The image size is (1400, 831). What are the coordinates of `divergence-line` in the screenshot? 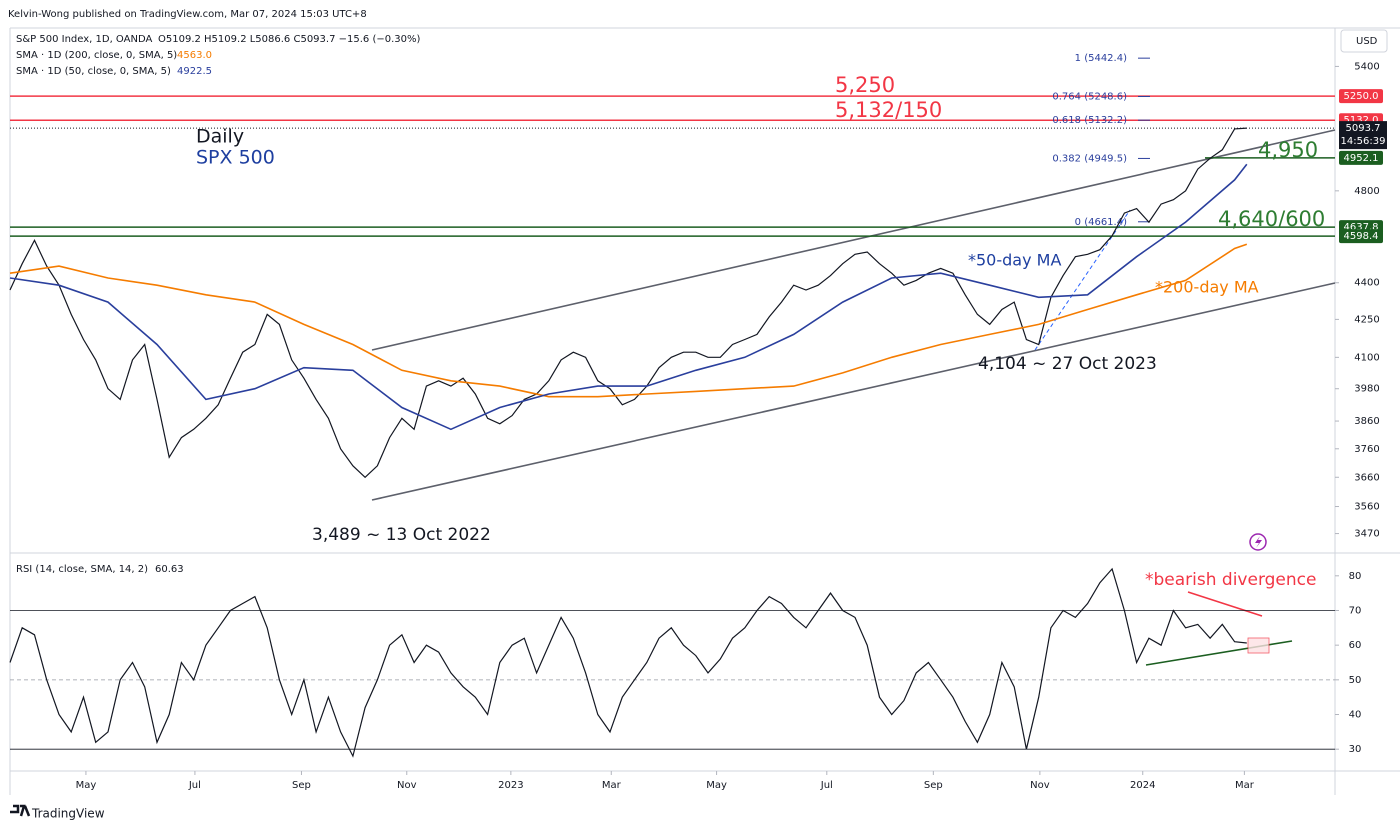 It's located at (1225, 604).